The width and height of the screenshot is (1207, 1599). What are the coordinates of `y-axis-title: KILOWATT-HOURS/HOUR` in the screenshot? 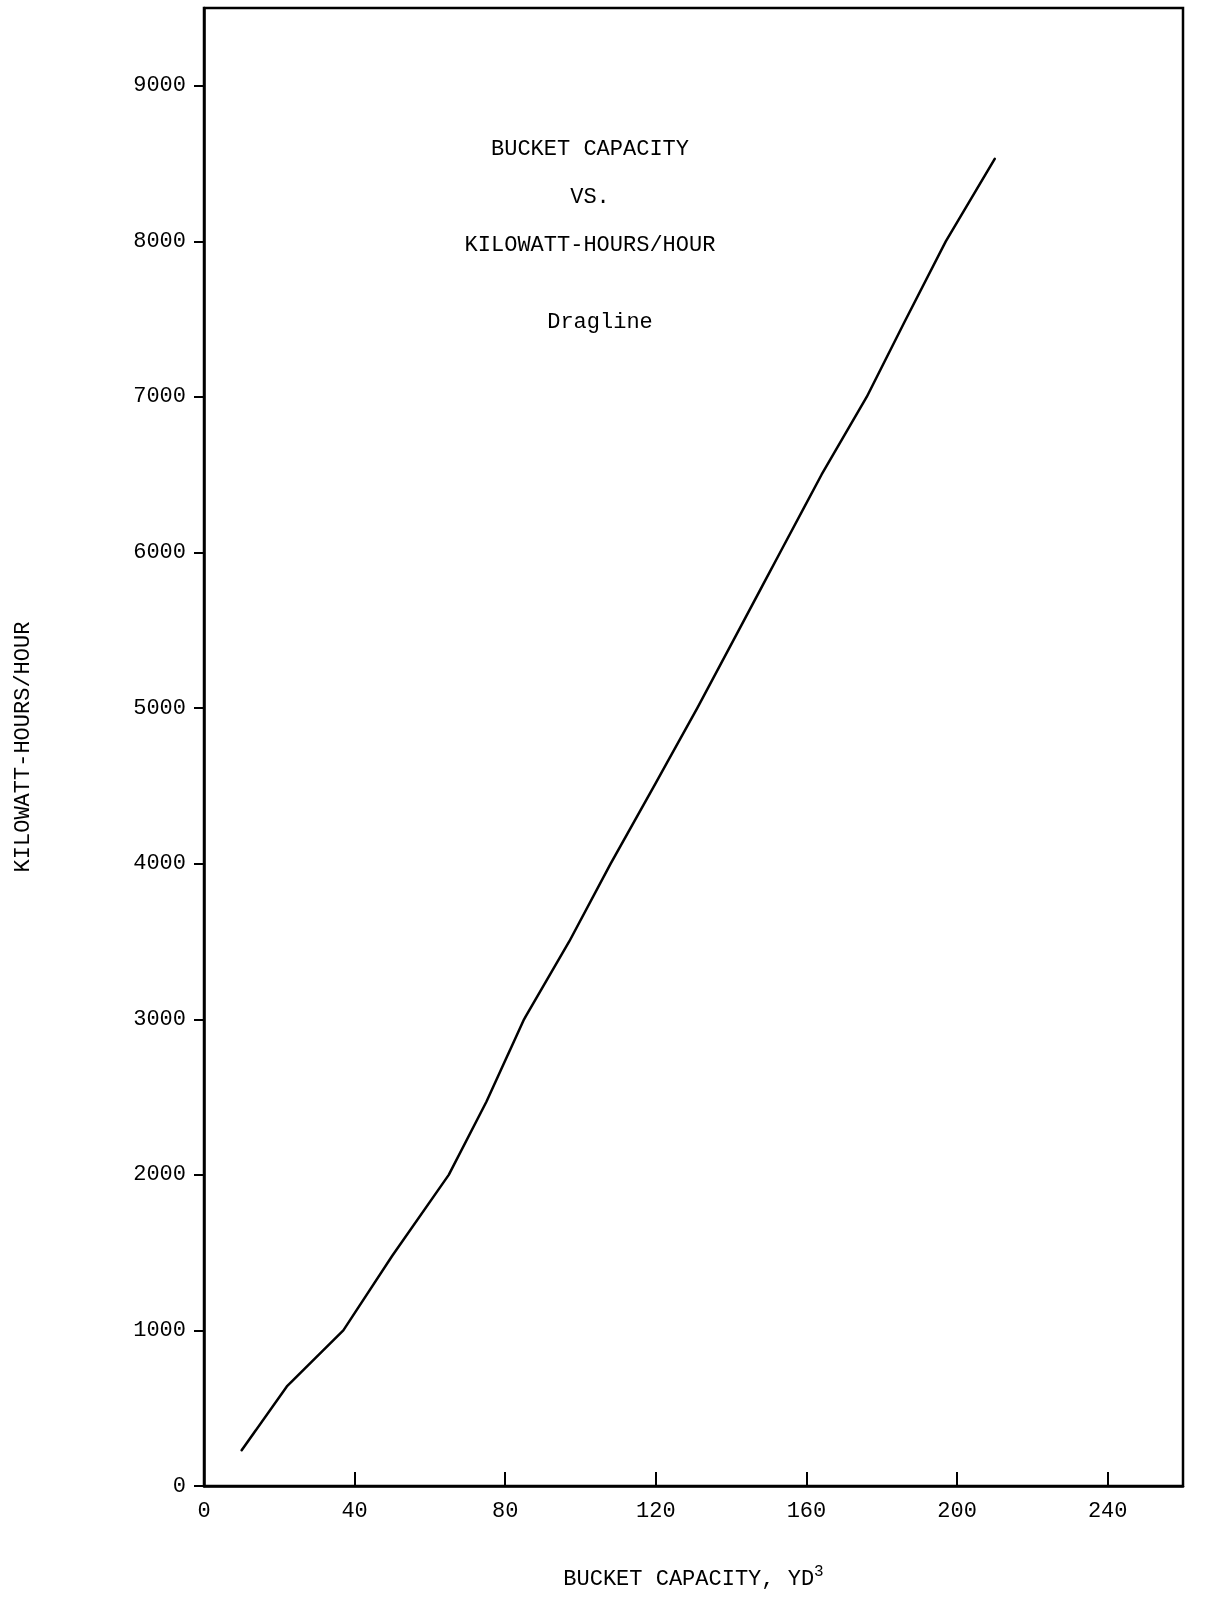 It's located at (23, 747).